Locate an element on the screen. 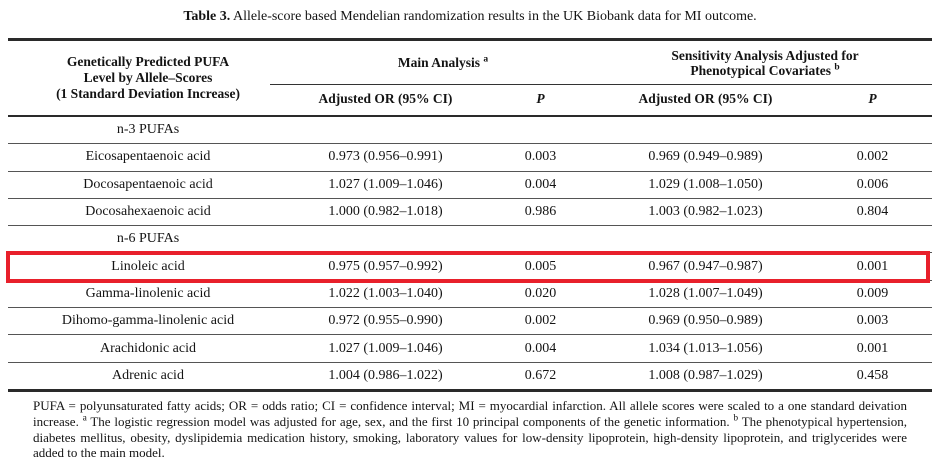  cell-or-sensitivity: 0.967 (0.947–0.987) is located at coordinates (705, 266).